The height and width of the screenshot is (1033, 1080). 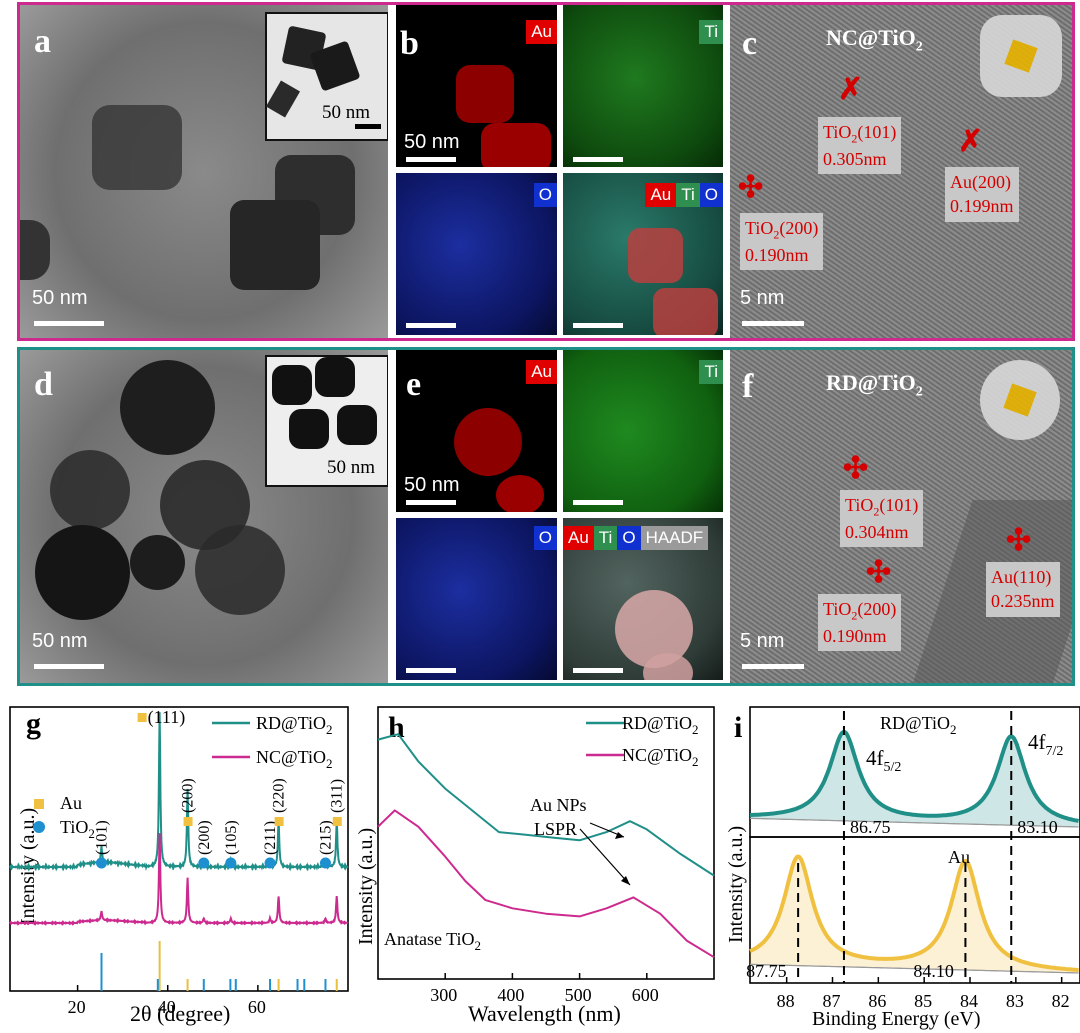 I want to click on core-shell-schematic, so click(x=1021, y=56).